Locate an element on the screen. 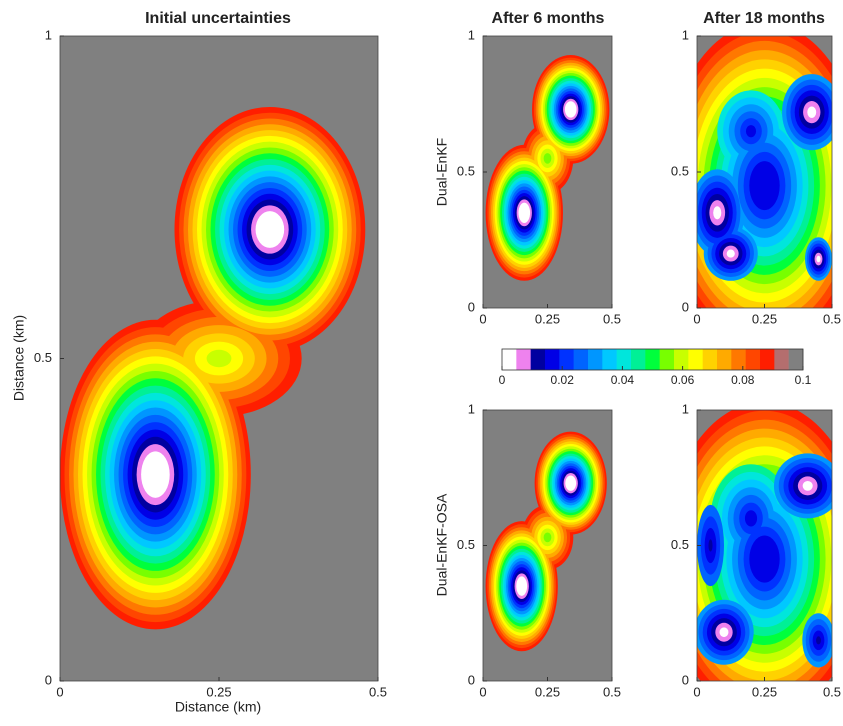 Image resolution: width=843 pixels, height=726 pixels. panel-title: After 6 months is located at coordinates (548, 18).